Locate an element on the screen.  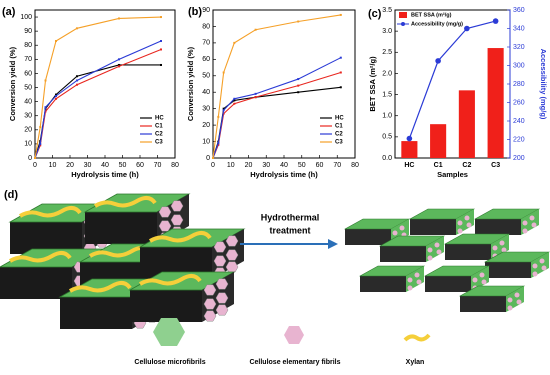
arrow-label: Hydrothermal is located at coordinates (290, 217).